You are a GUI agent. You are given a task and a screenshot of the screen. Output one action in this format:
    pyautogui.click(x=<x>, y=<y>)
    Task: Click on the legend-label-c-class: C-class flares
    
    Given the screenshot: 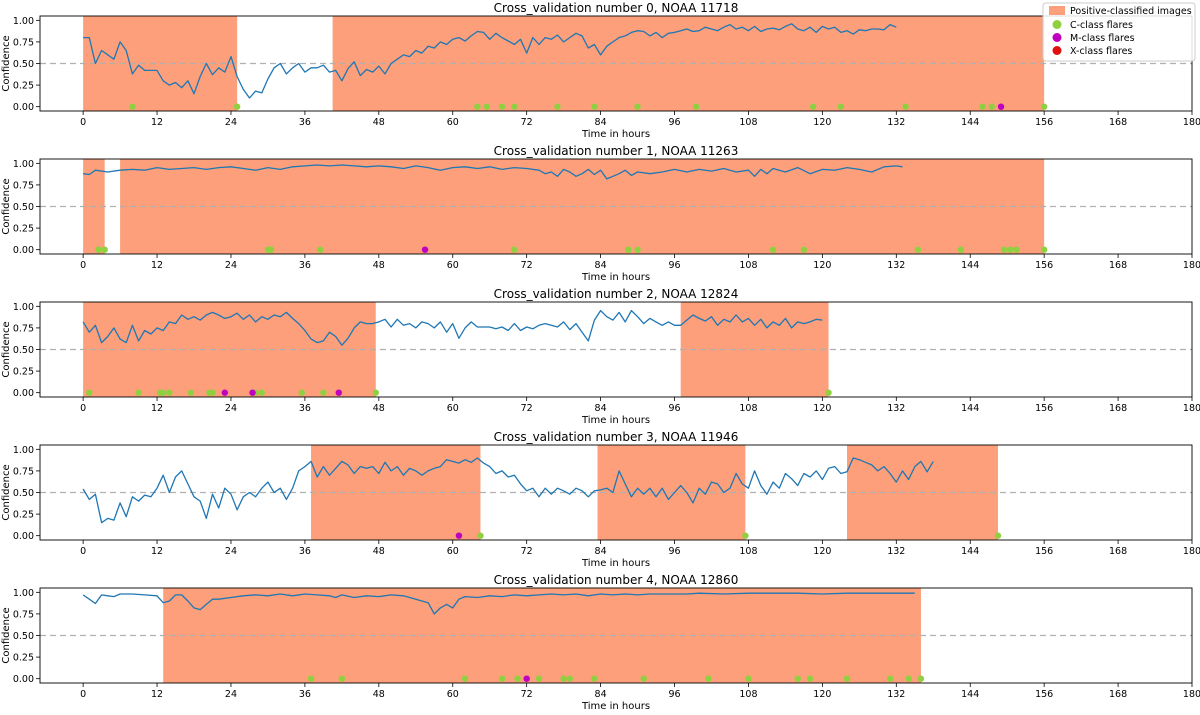 What is the action you would take?
    pyautogui.click(x=1101, y=25)
    